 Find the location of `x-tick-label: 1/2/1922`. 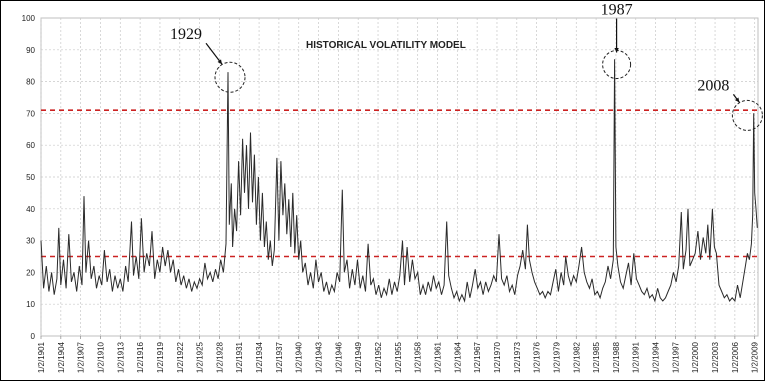

x-tick-label: 1/2/1922 is located at coordinates (180, 357).